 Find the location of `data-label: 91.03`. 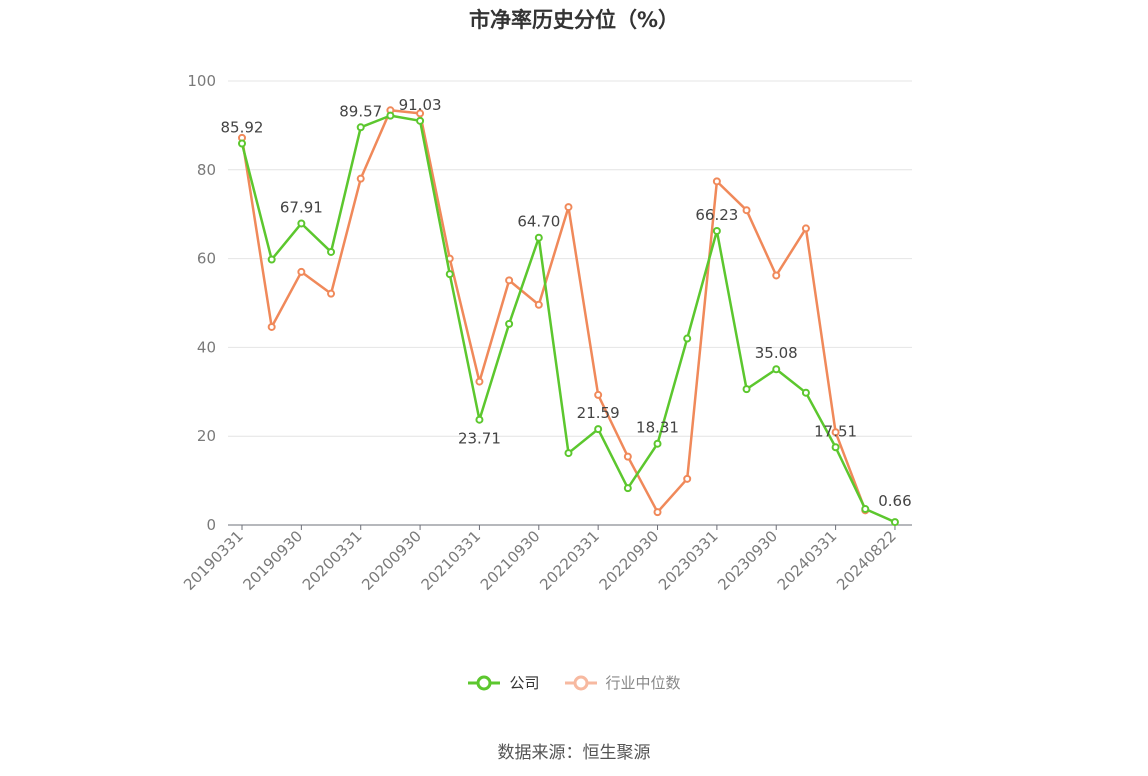

data-label: 91.03 is located at coordinates (420, 105).